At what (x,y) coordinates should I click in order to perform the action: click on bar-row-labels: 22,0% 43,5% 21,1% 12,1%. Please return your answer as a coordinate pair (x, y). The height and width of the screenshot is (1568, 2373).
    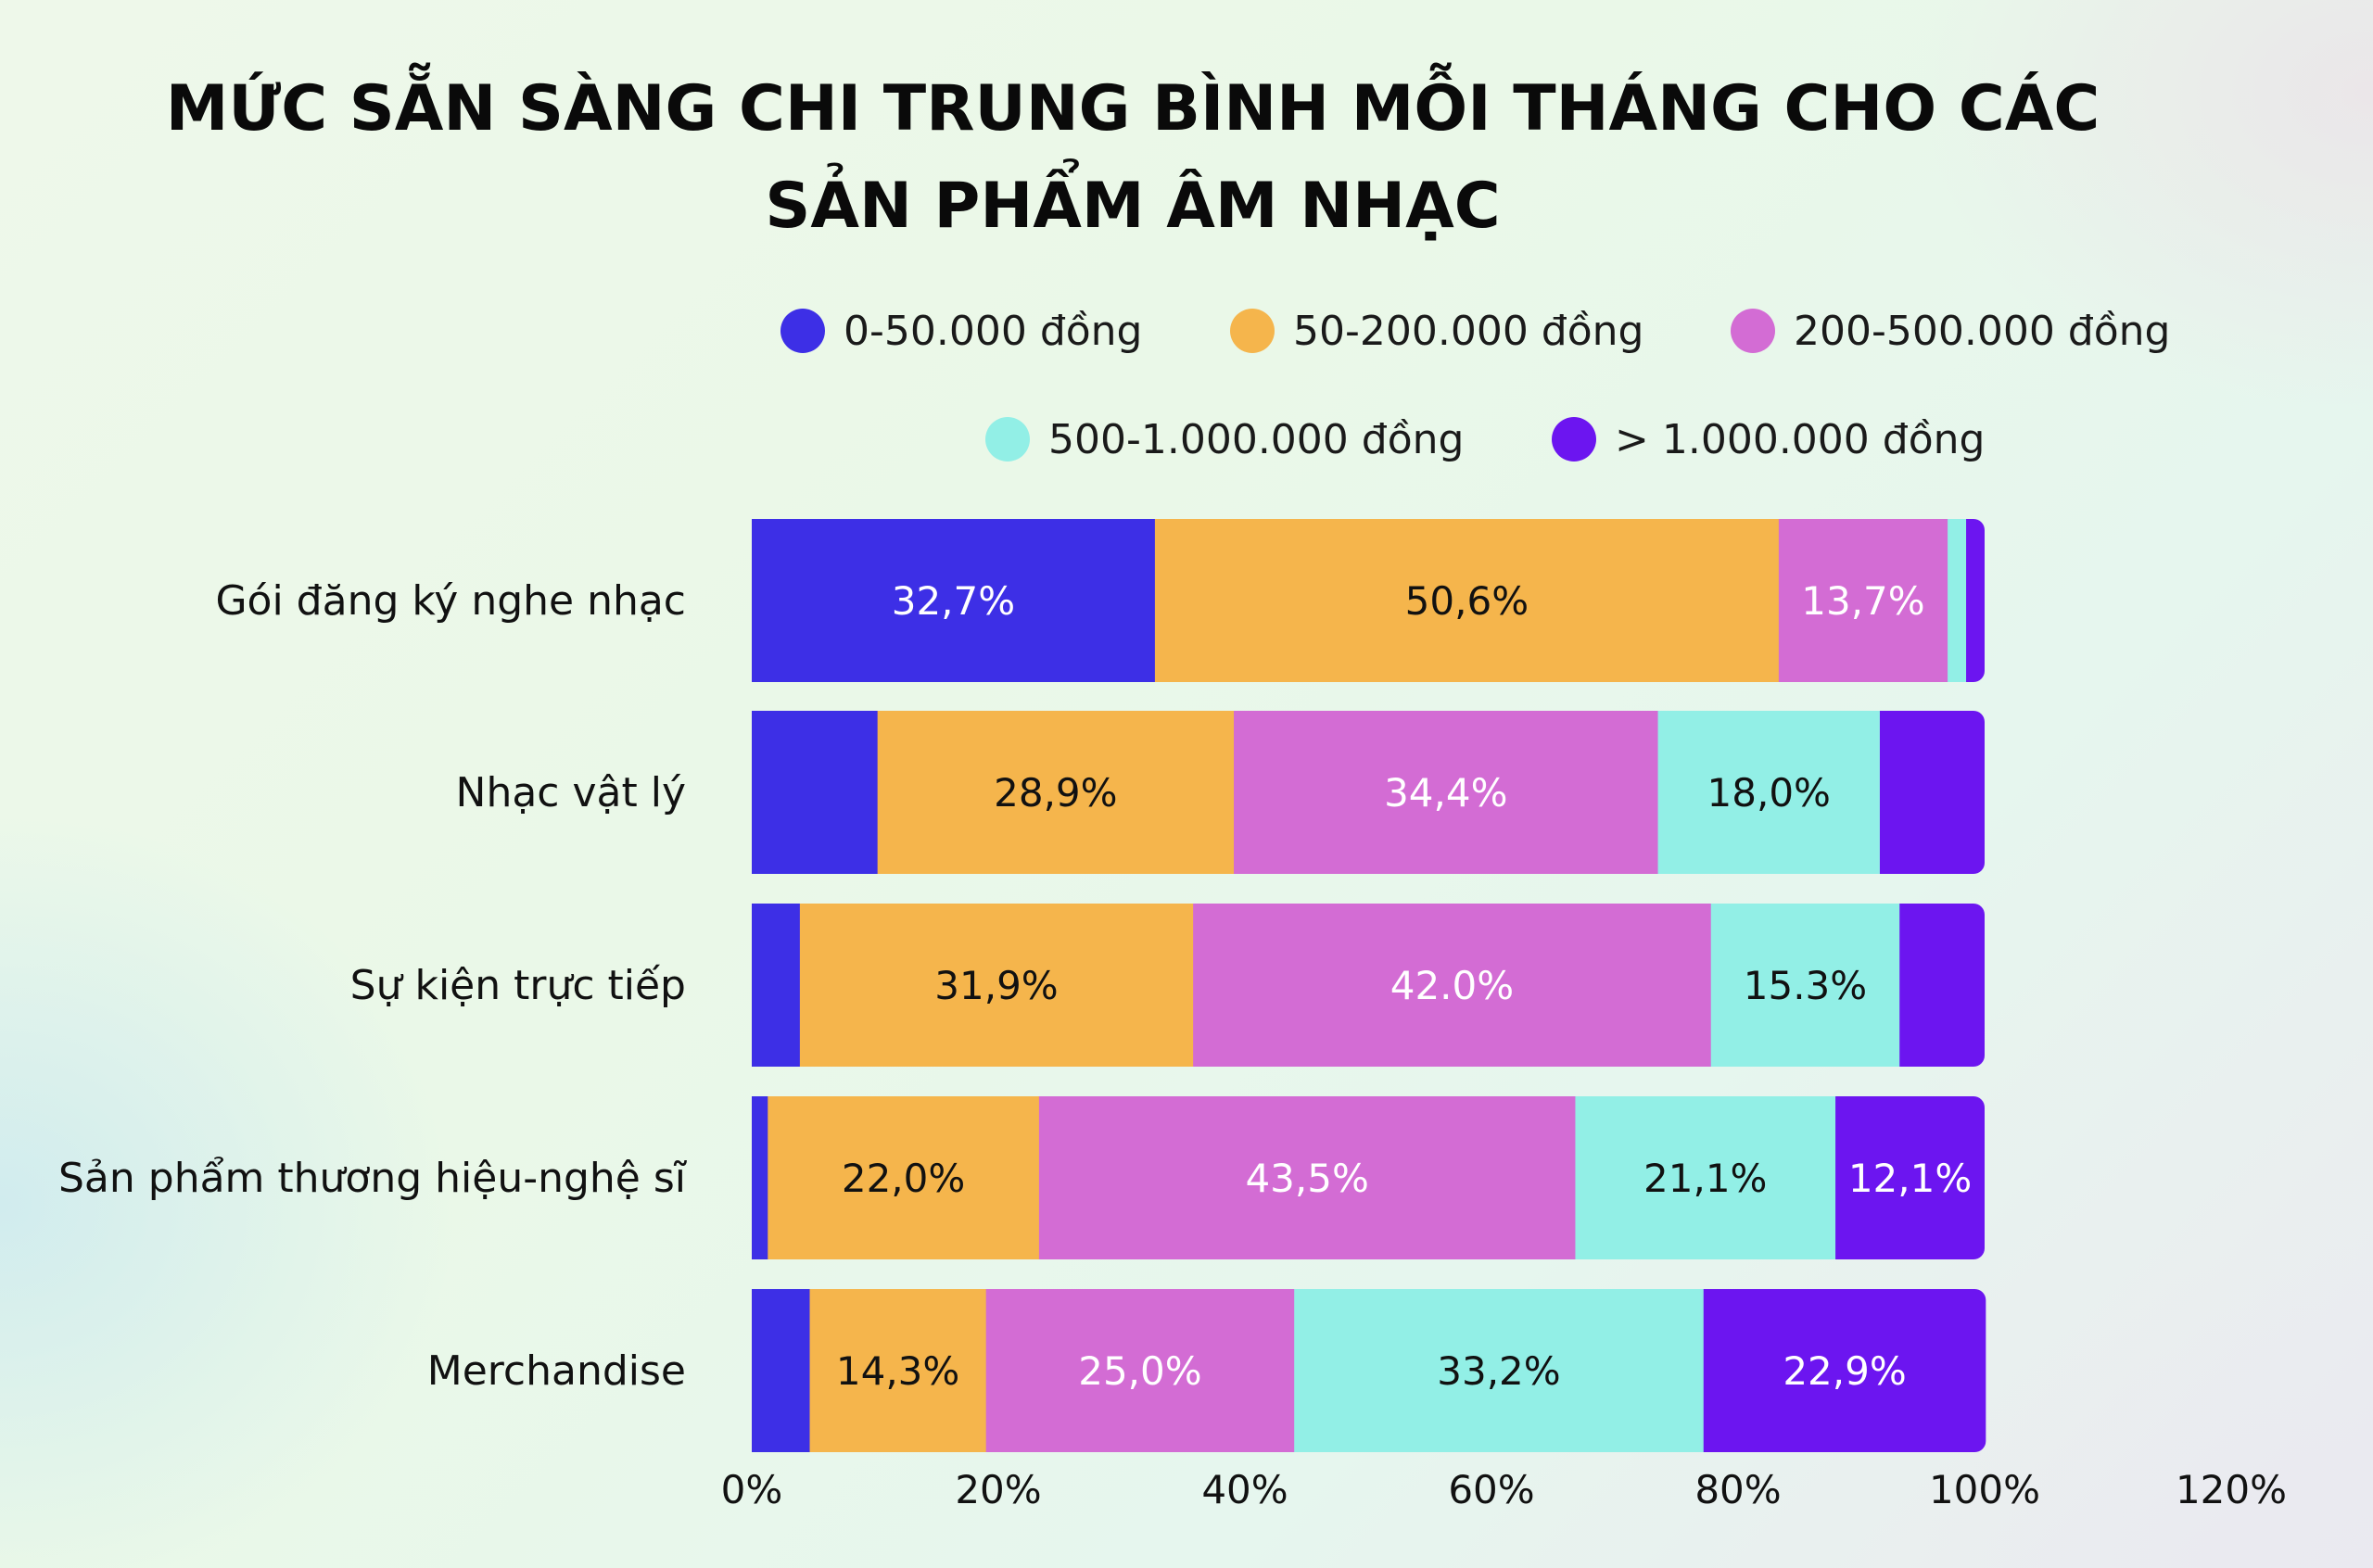
    Looking at the image, I should click on (1407, 1178).